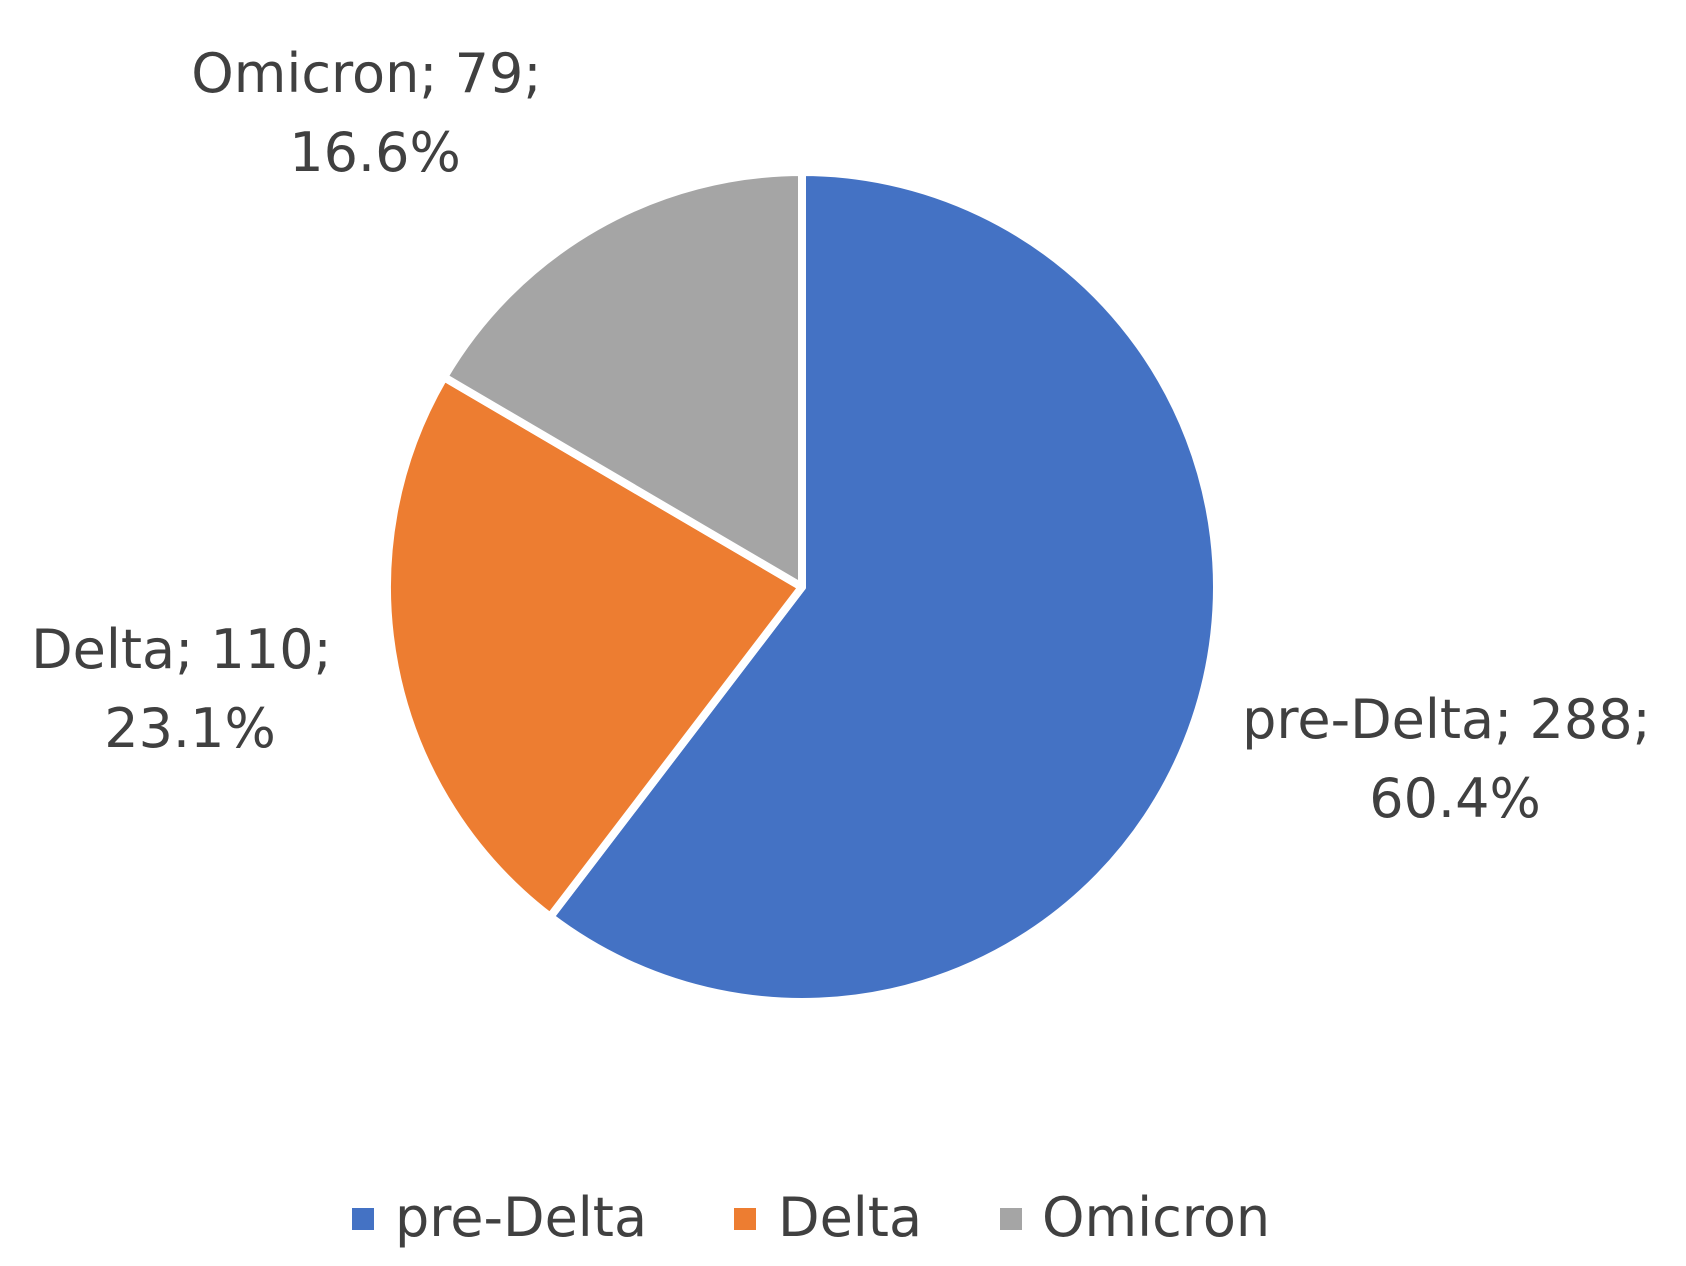 The width and height of the screenshot is (1686, 1266). Describe the element at coordinates (190, 689) in the screenshot. I see `data-label-delta: Delta; 110; 23.1%` at that location.